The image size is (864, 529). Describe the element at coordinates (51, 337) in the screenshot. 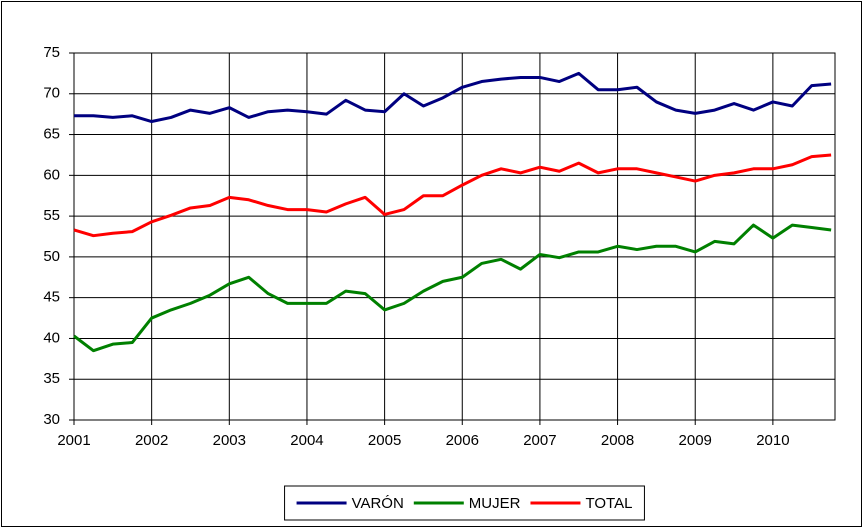

I see `y-tick-label: 40` at that location.